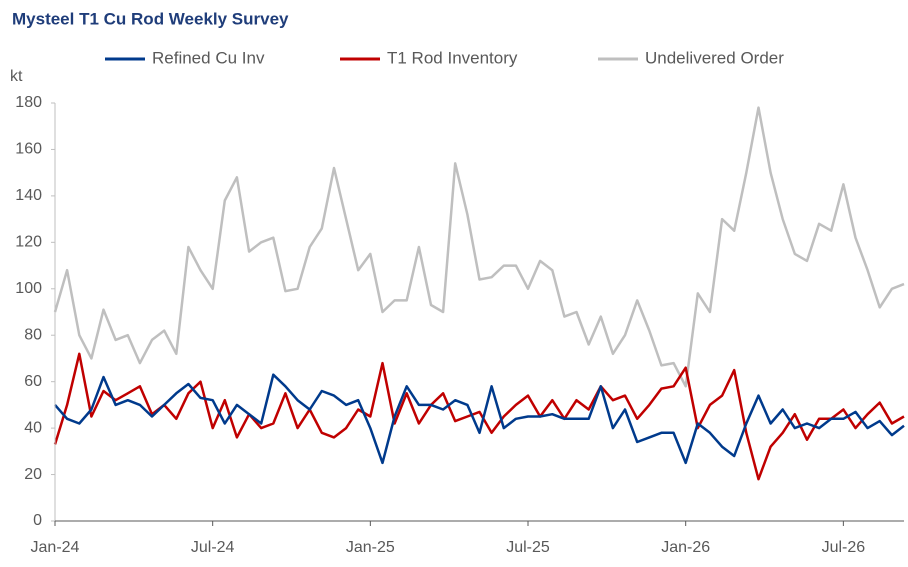  I want to click on y-tick-label: 180, so click(28, 102).